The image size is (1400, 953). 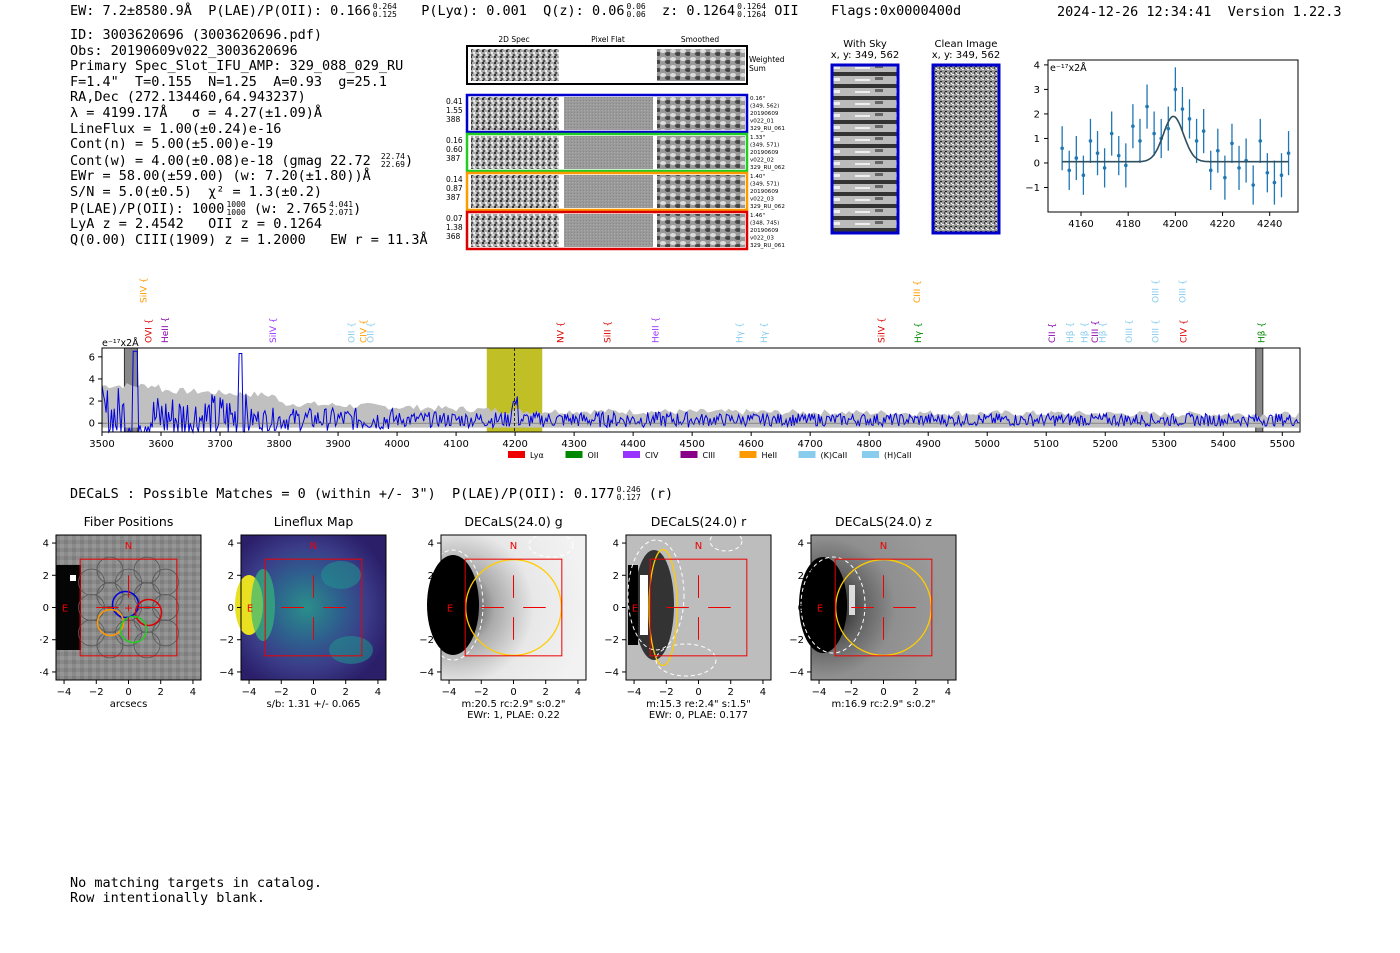 I want to click on panel-caption-3-0: m:15.3 re:2.4" s:1.5", so click(x=698, y=704).